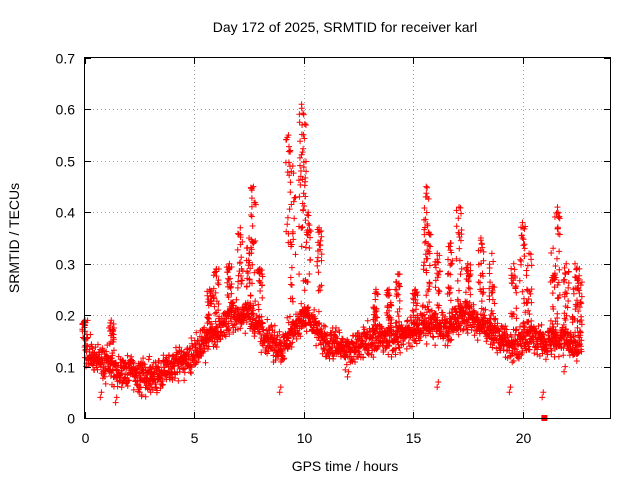 This screenshot has height=480, width=640. I want to click on x-tick-label: 20, so click(524, 438).